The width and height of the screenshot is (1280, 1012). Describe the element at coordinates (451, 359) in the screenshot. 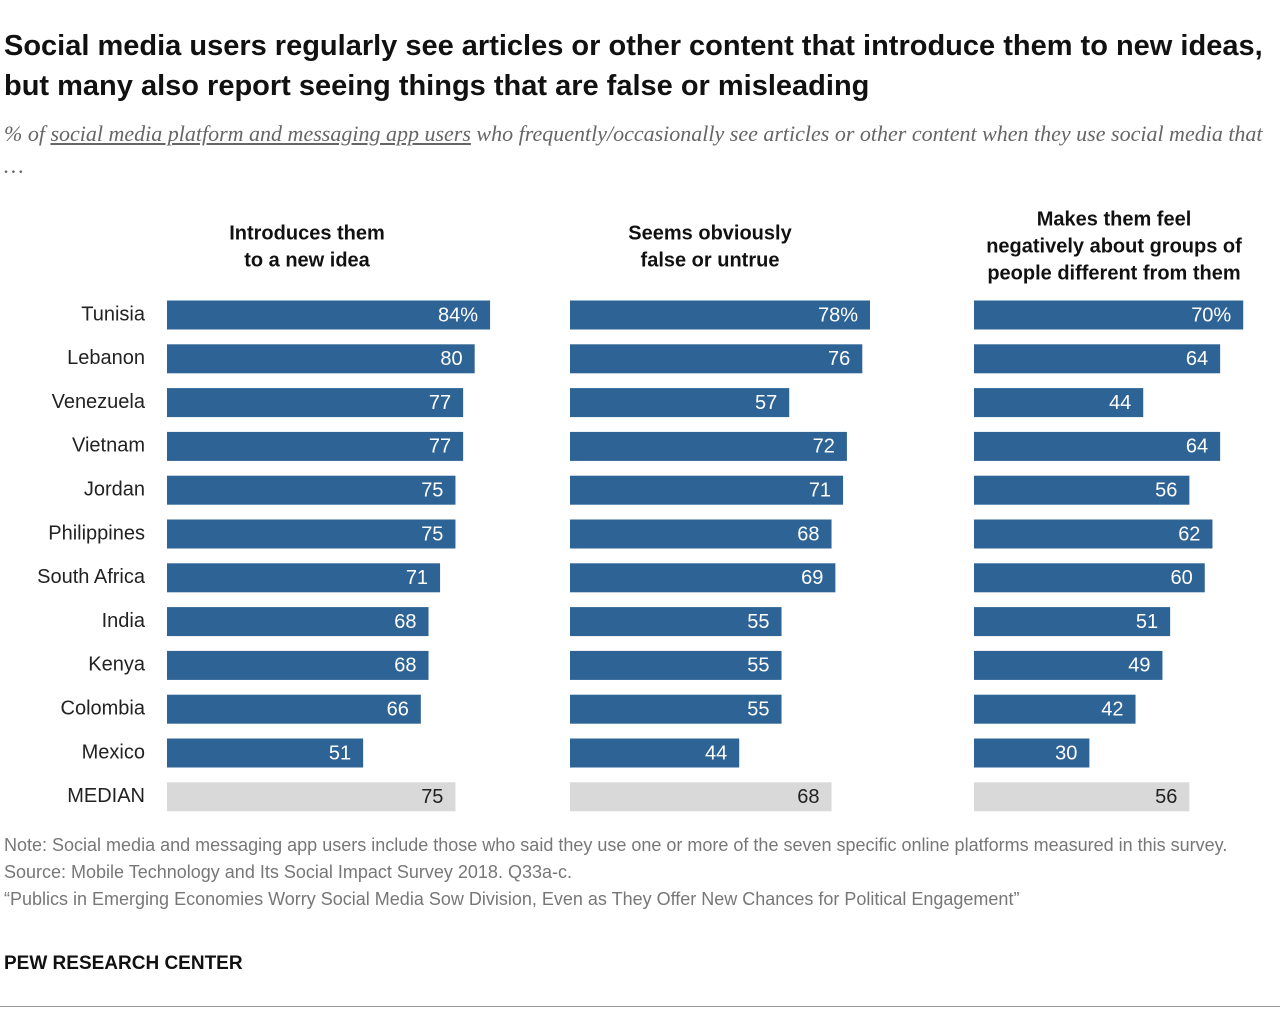

I see `value-label: 80` at that location.